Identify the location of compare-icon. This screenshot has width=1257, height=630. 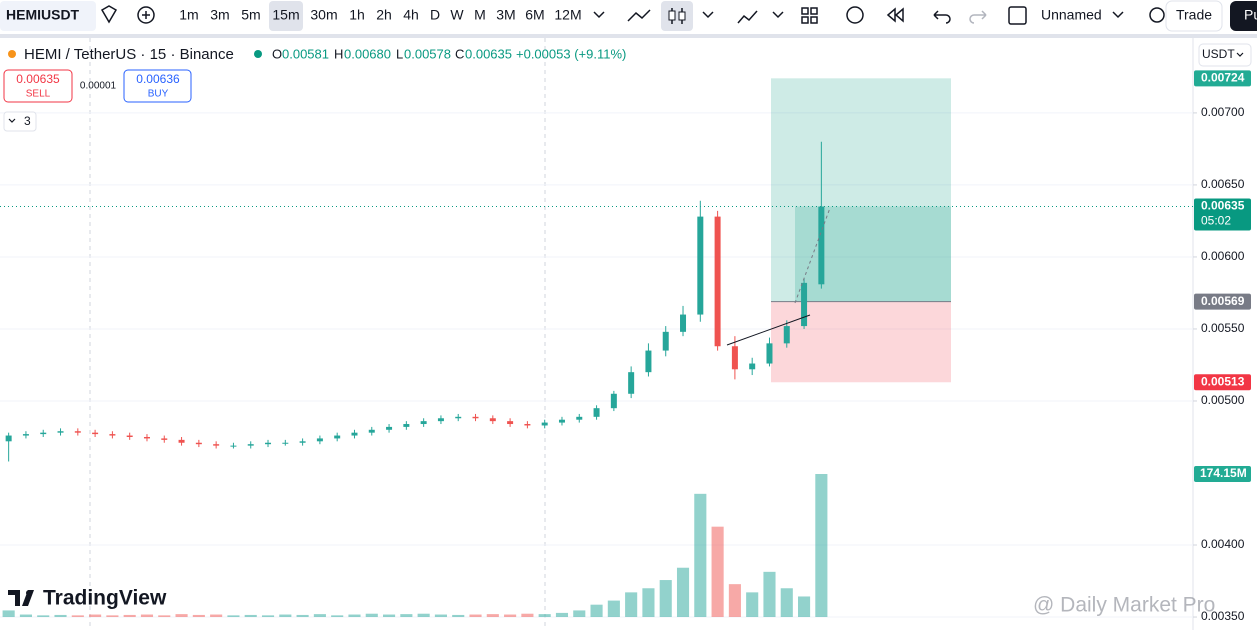
(109, 14).